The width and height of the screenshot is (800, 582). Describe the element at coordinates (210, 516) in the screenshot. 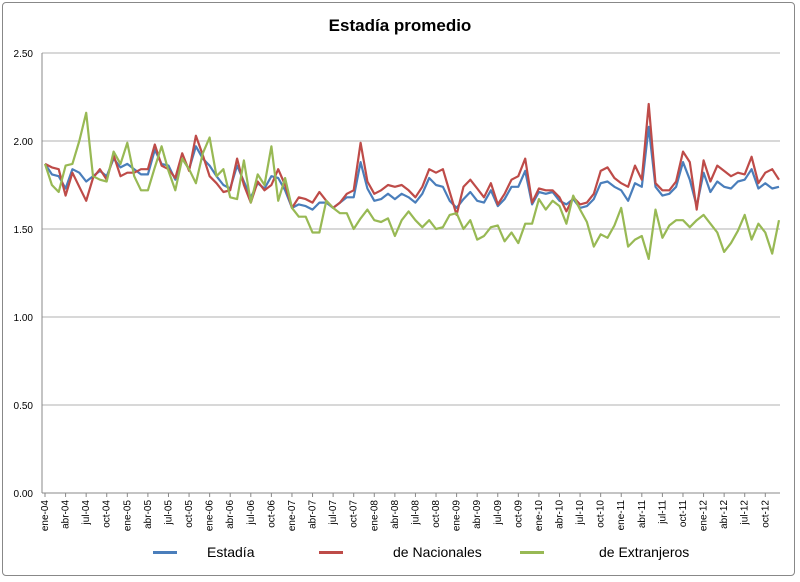

I see `x-tick-label: ene-06` at that location.